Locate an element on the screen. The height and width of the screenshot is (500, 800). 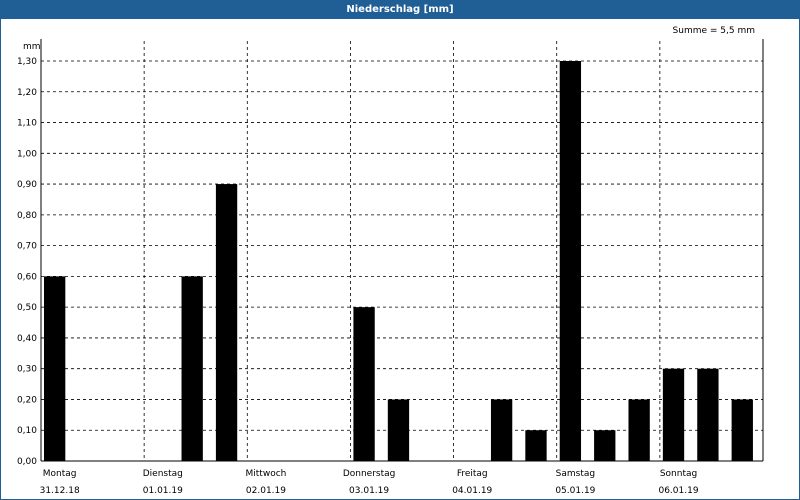
y-axis-label: mm is located at coordinates (32, 47).